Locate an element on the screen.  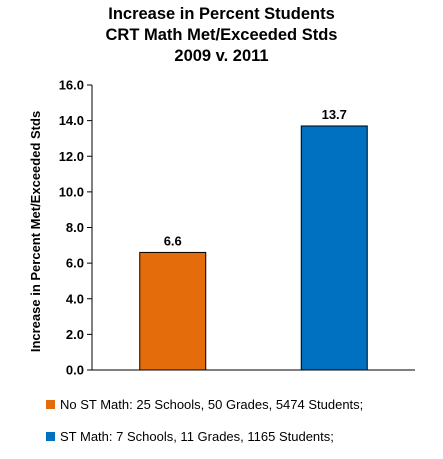
y-tick-label: 12.0 is located at coordinates (71, 156).